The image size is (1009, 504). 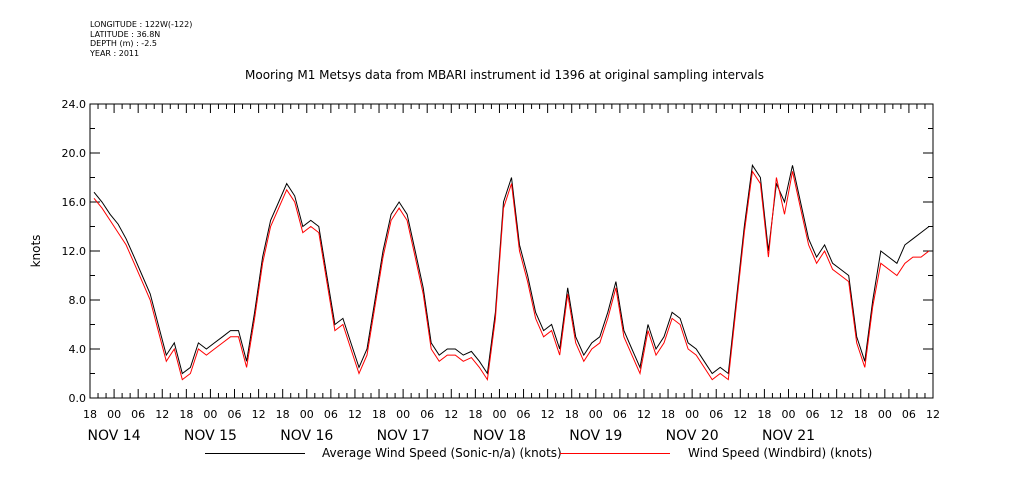 I want to click on x-date-label: NOV 16, so click(x=306, y=434).